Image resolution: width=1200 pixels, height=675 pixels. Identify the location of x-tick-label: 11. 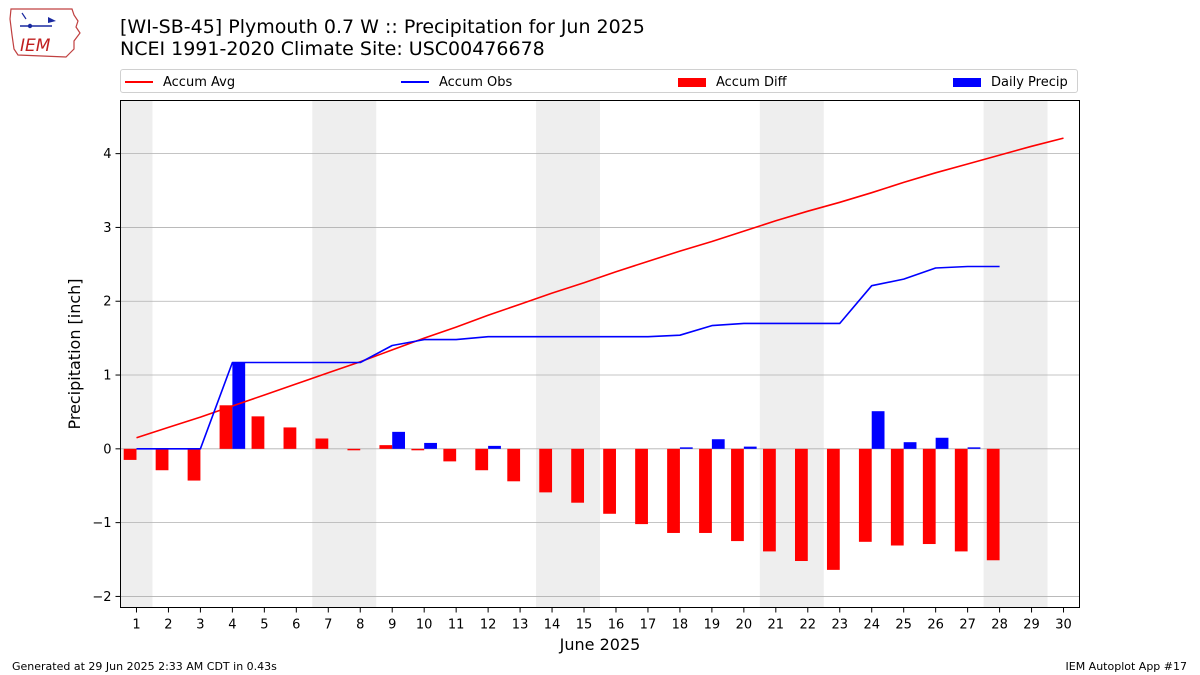
(456, 625).